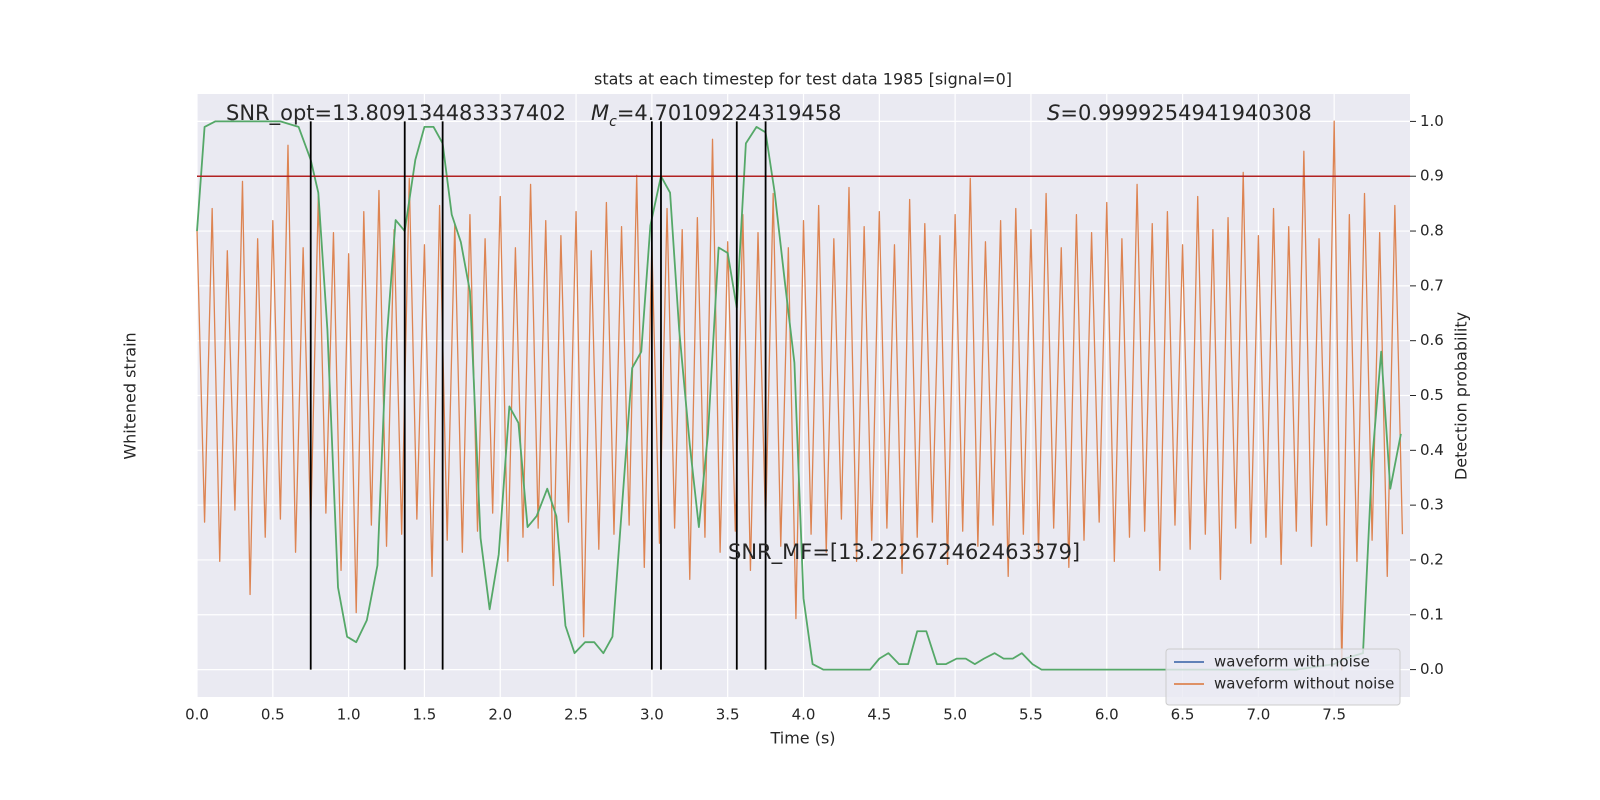  I want to click on annotation-text: SNR_opt=13.809134483337402, so click(396, 113).